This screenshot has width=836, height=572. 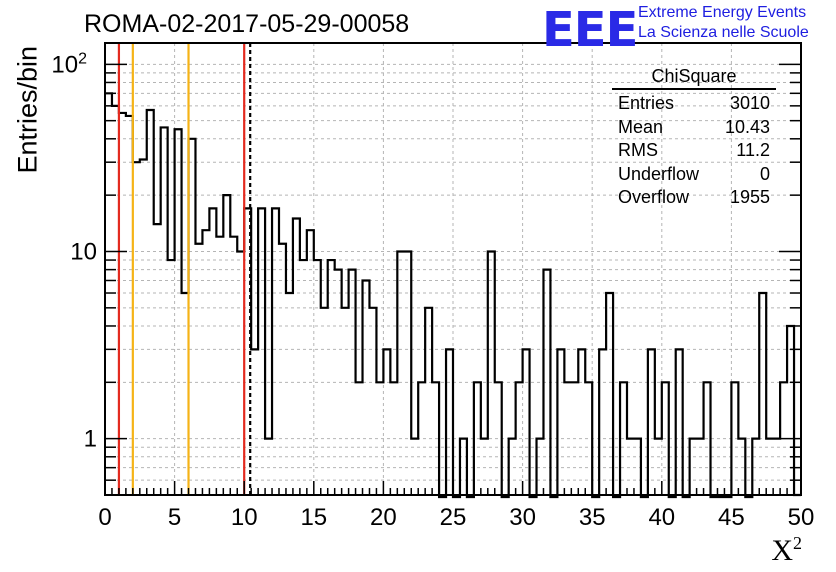 What do you see at coordinates (383, 517) in the screenshot?
I see `x-tick-label: 20` at bounding box center [383, 517].